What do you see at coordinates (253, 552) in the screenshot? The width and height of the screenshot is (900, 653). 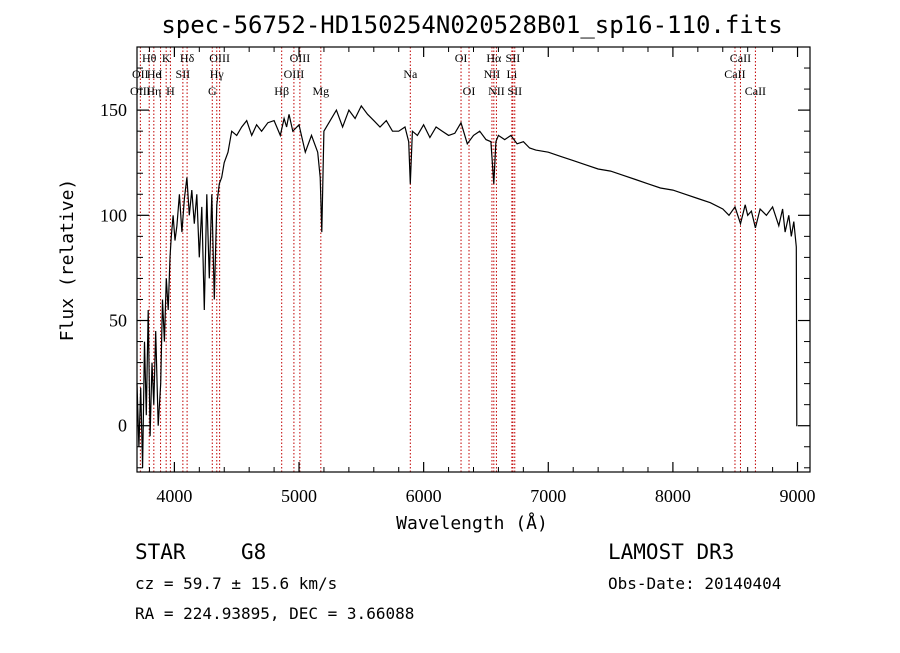 I see `object-subclass: G8` at bounding box center [253, 552].